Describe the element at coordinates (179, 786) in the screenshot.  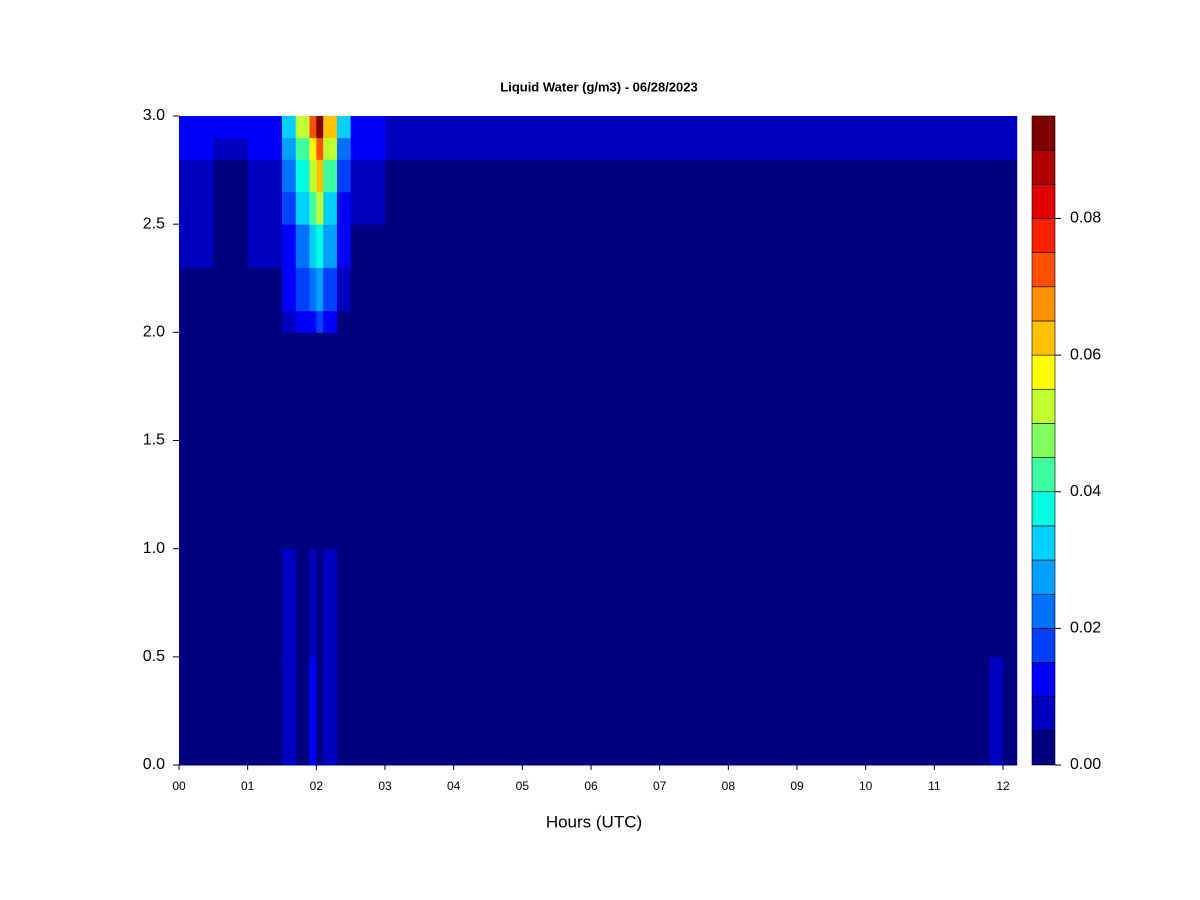
I see `x-tick-label: 00` at that location.